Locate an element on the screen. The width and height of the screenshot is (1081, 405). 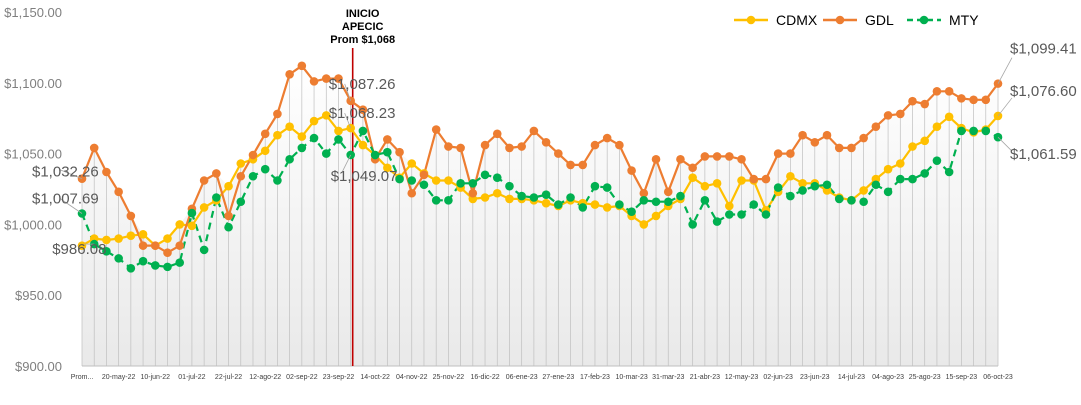
x-tick-label: 23-sep-22 is located at coordinates (339, 377).